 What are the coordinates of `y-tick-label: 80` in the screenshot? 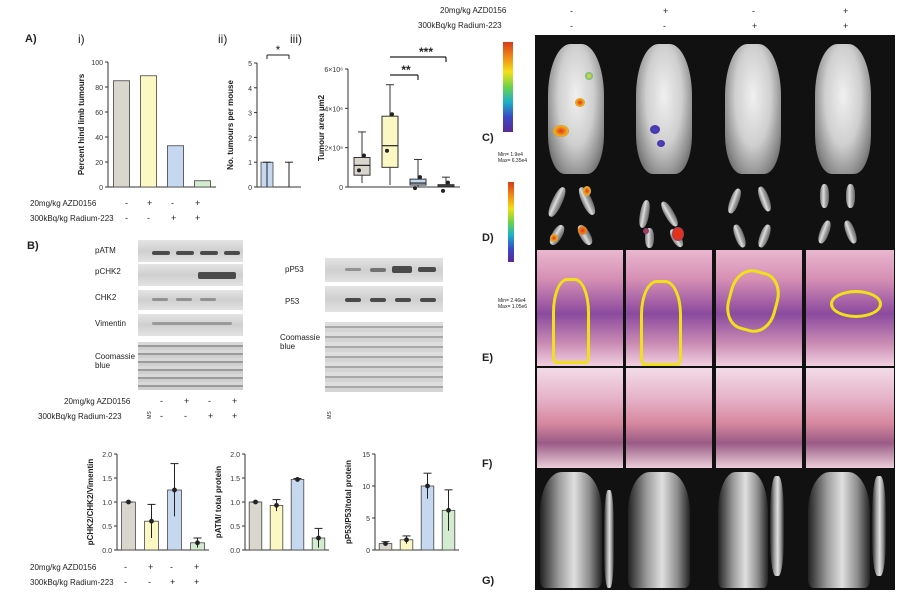 It's located at (99, 88).